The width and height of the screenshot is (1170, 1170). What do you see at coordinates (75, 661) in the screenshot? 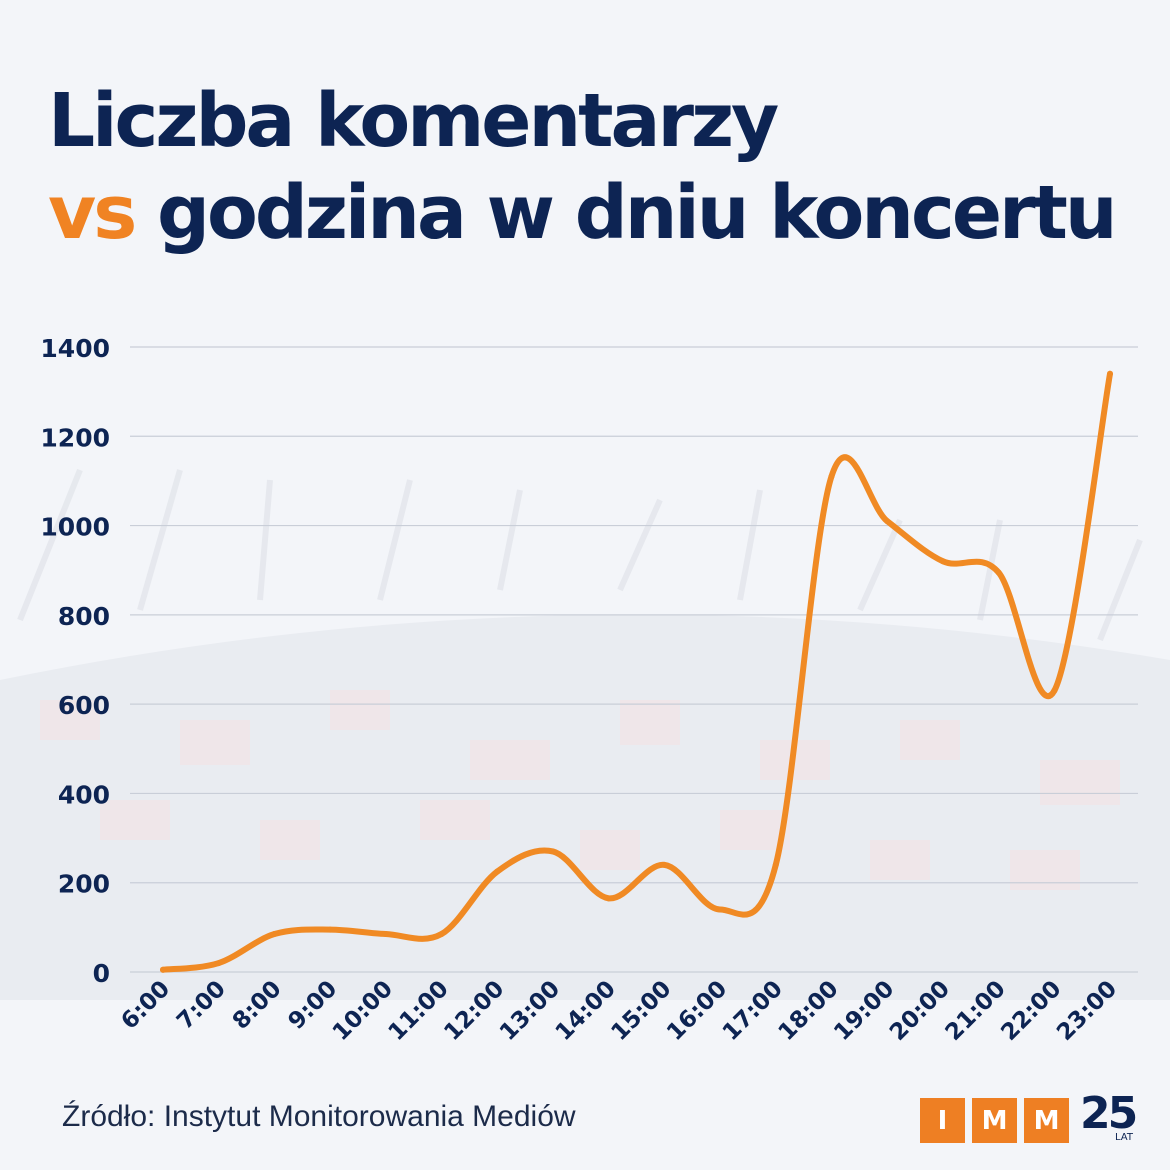
I see `y-axis-ticks: 0 200 400 600 800 1000 1200 1400` at bounding box center [75, 661].